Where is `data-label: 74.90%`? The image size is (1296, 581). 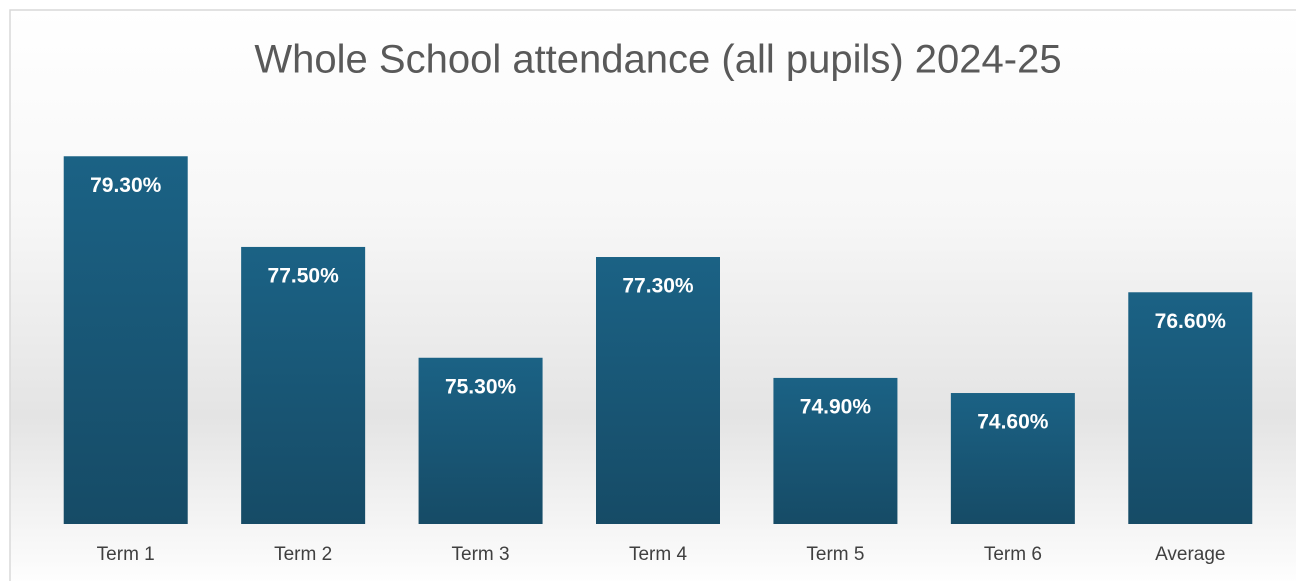
data-label: 74.90% is located at coordinates (836, 406).